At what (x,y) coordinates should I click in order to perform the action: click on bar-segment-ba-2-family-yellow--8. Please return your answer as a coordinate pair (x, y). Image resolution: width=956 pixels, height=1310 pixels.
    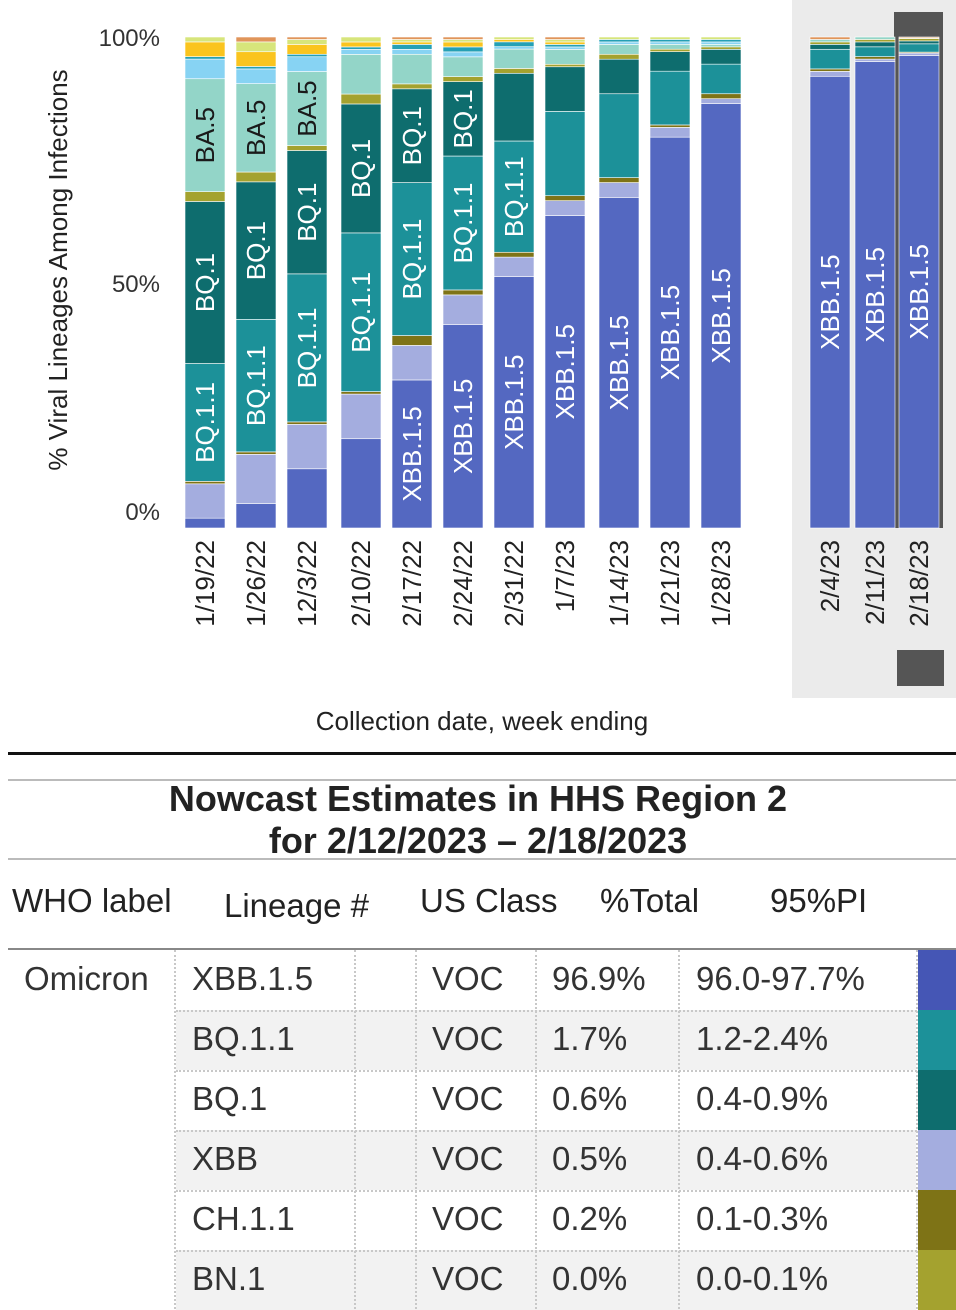
    Looking at the image, I should click on (565, 43).